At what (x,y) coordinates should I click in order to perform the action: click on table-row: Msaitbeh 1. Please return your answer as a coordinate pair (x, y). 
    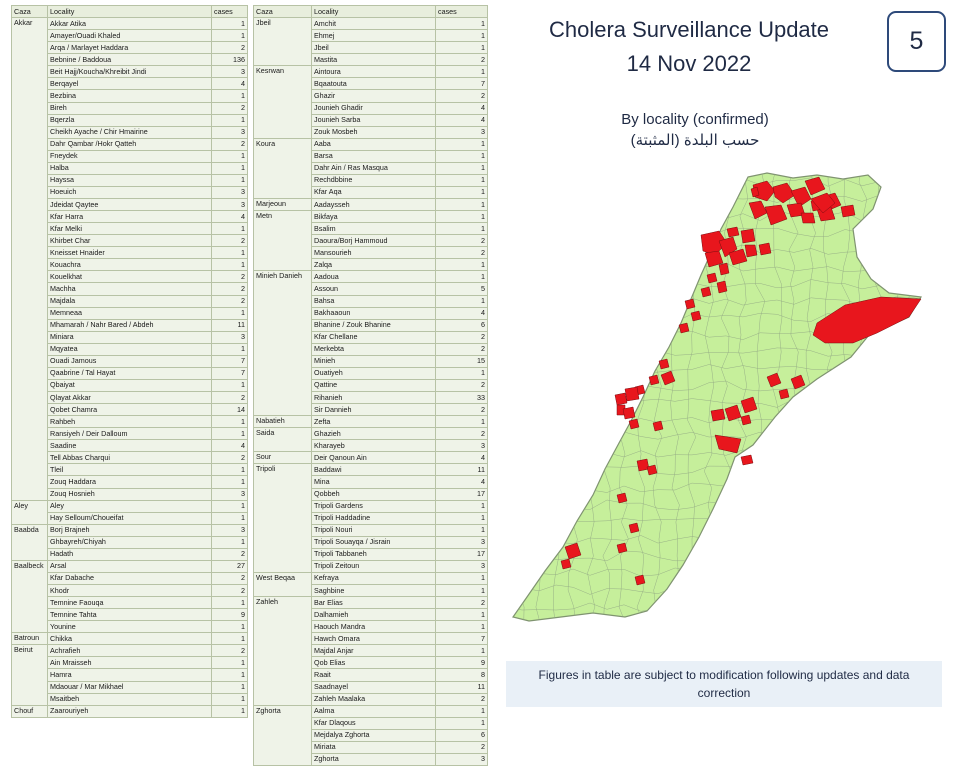
    Looking at the image, I should click on (130, 699).